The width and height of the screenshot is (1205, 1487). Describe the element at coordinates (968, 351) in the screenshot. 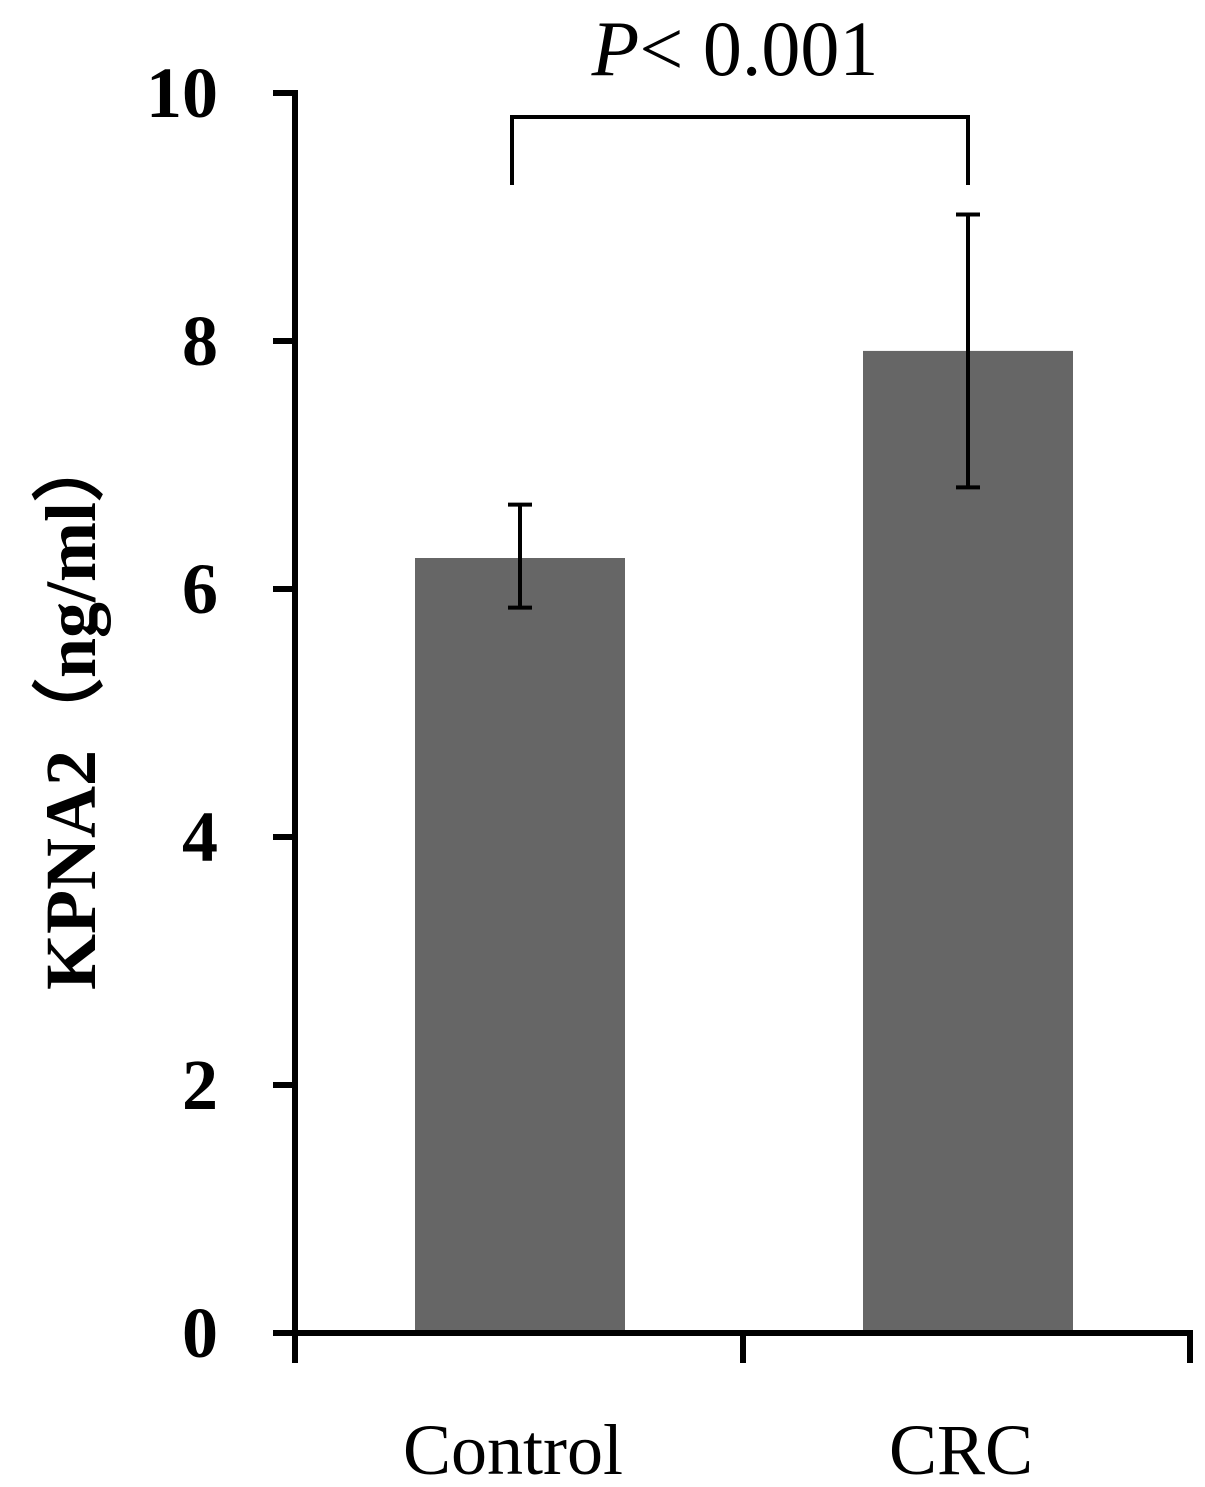

I see `error-bar-crc` at that location.